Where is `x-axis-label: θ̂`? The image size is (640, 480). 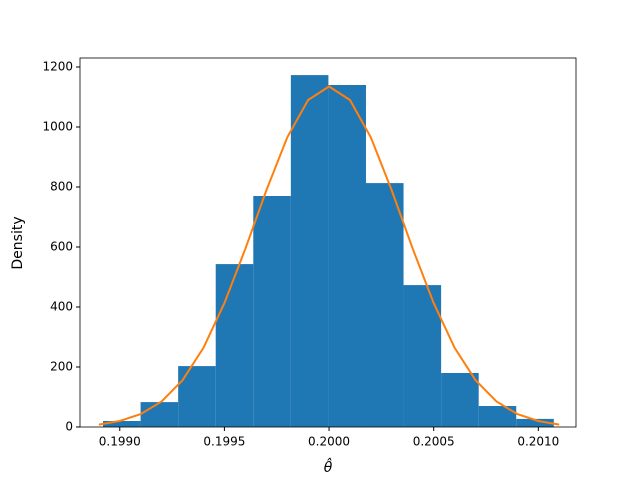 x-axis-label: θ̂ is located at coordinates (328, 466).